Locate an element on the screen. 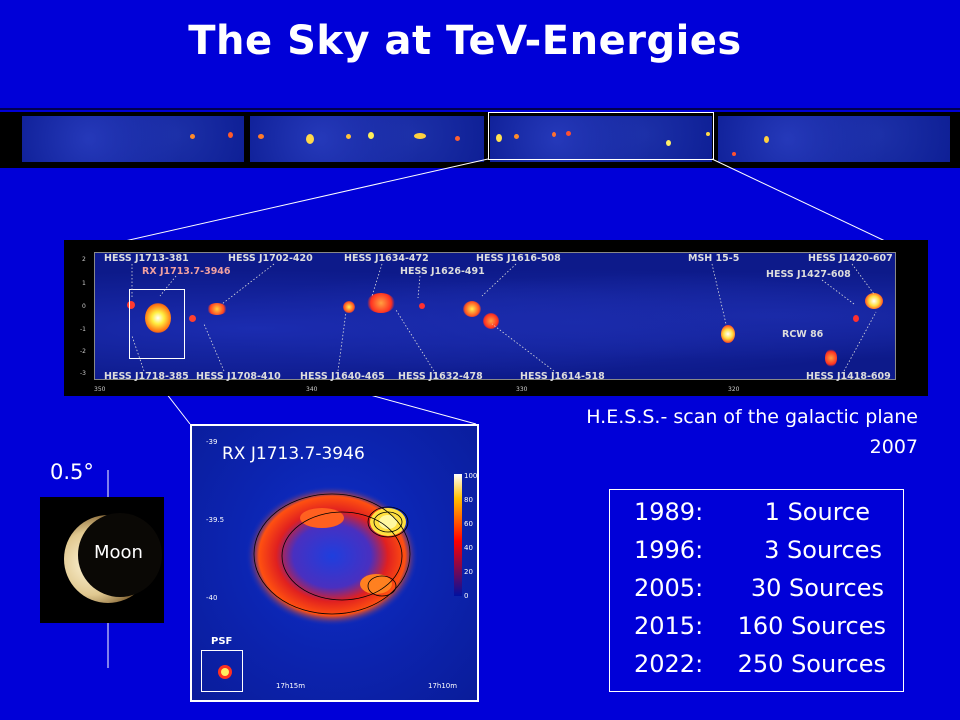 Image resolution: width=960 pixels, height=720 pixels. inset-source-name: RX J1713.7-3946 is located at coordinates (293, 454).